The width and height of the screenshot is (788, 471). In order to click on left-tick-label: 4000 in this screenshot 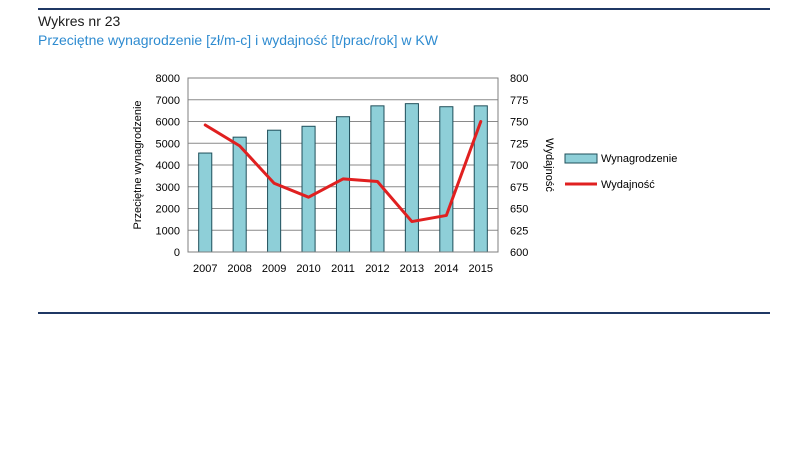, I will do `click(168, 166)`.